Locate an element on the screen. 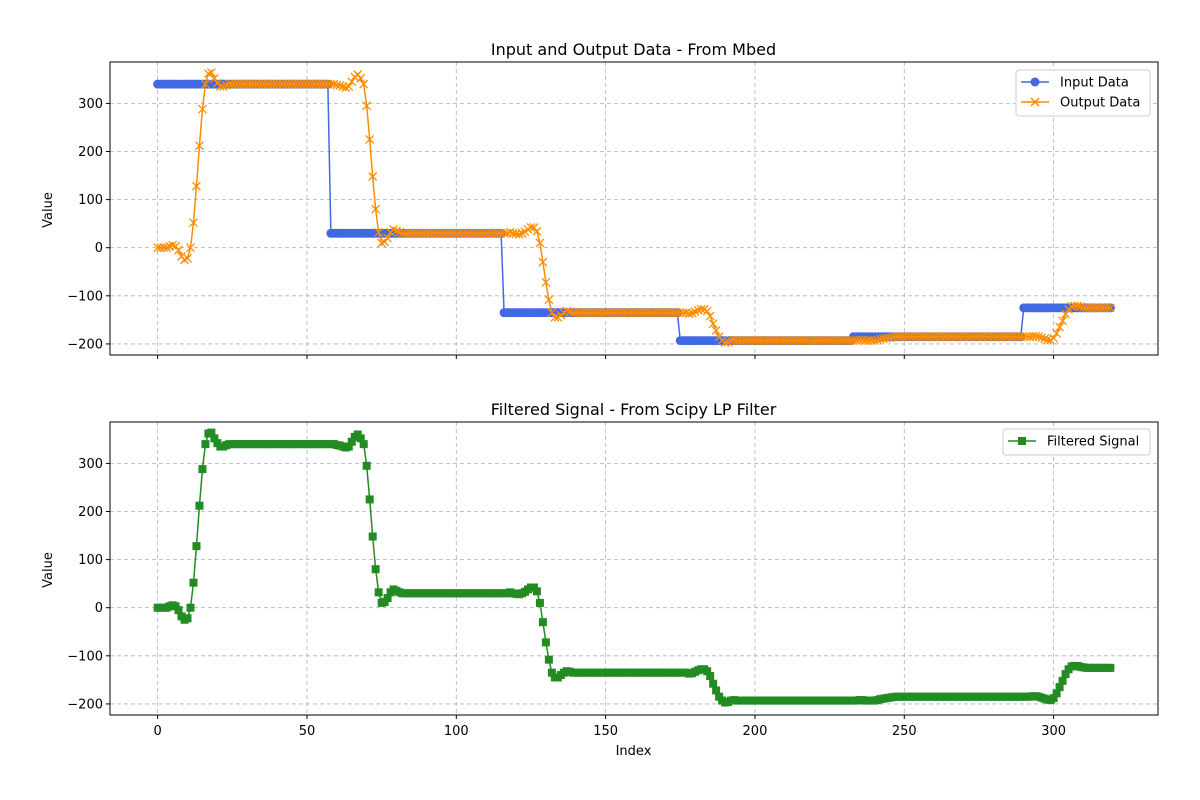 This screenshot has height=800, width=1200. x-tick-label: 250 is located at coordinates (904, 731).